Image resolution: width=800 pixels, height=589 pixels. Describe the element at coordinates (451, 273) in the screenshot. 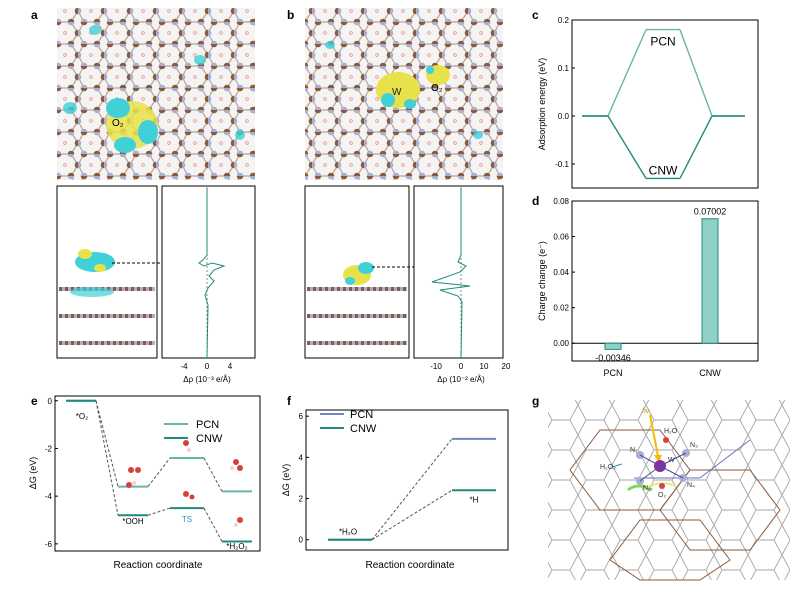

I see `panel-b-profile-curve` at that location.